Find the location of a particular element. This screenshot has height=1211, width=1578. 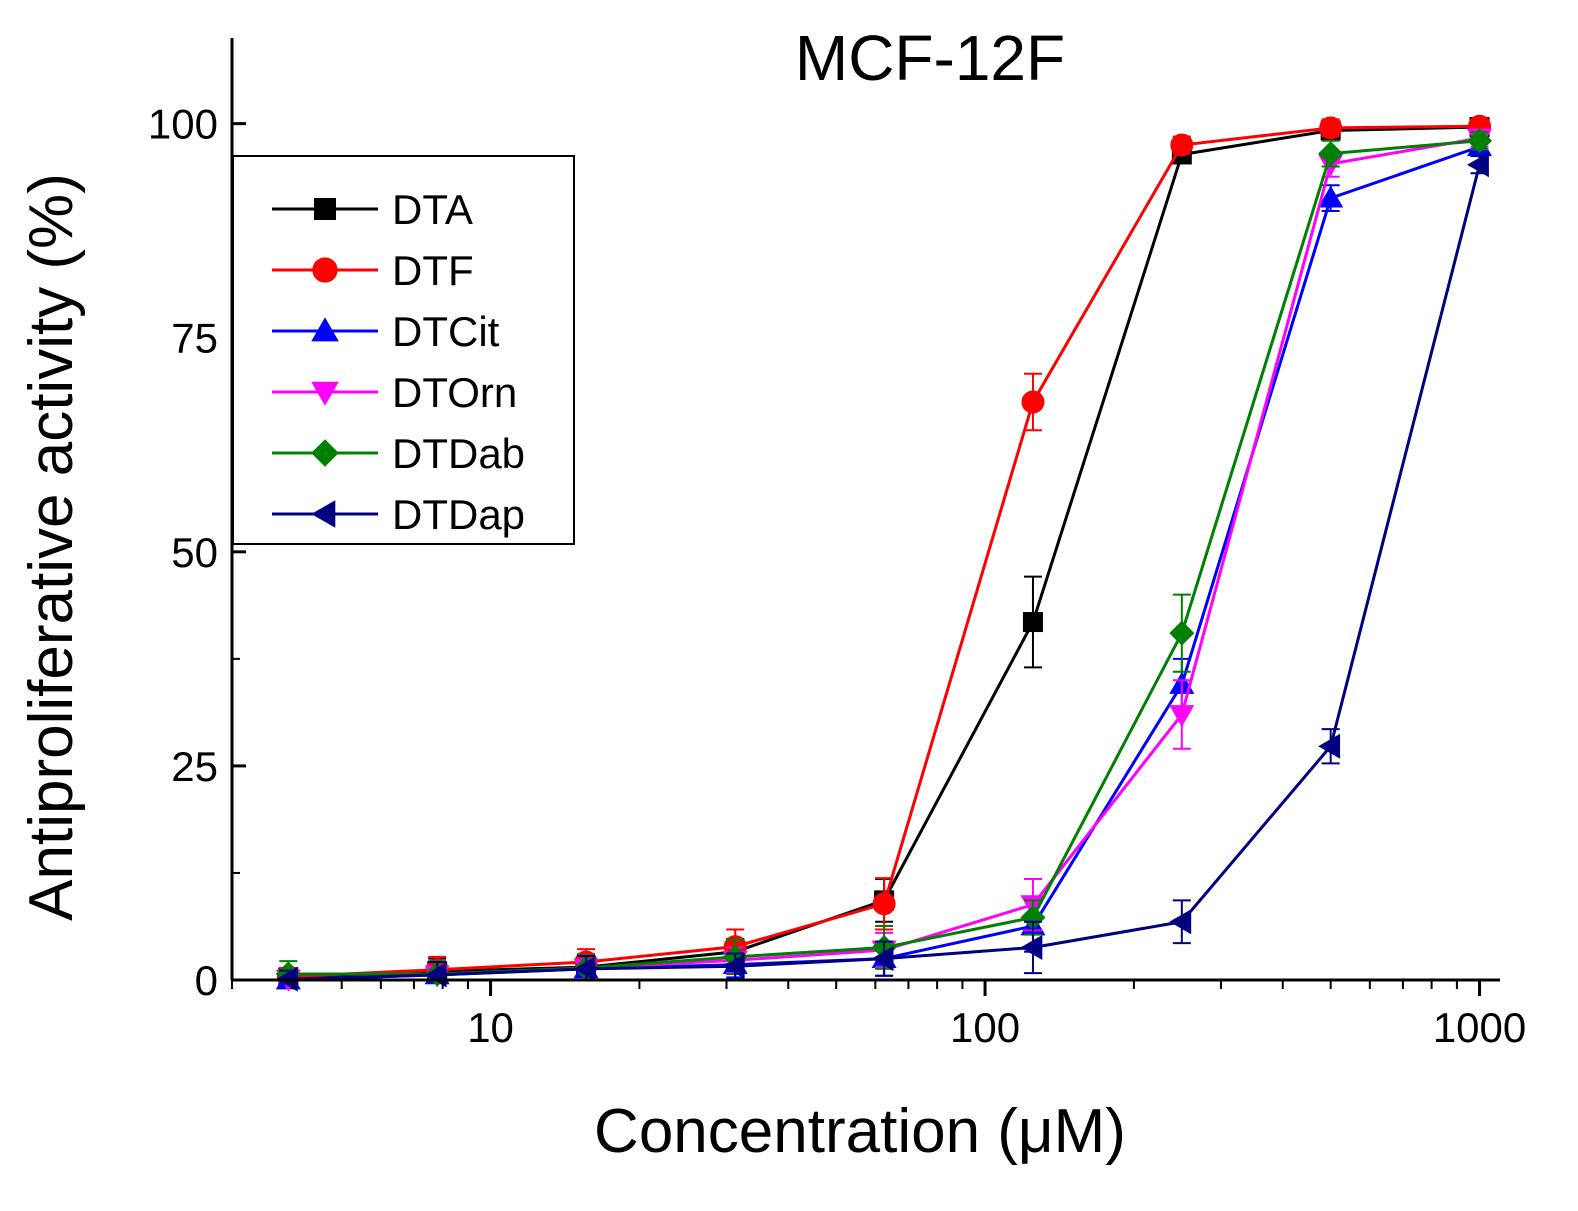

x-tick-label: 10 is located at coordinates (490, 1027).